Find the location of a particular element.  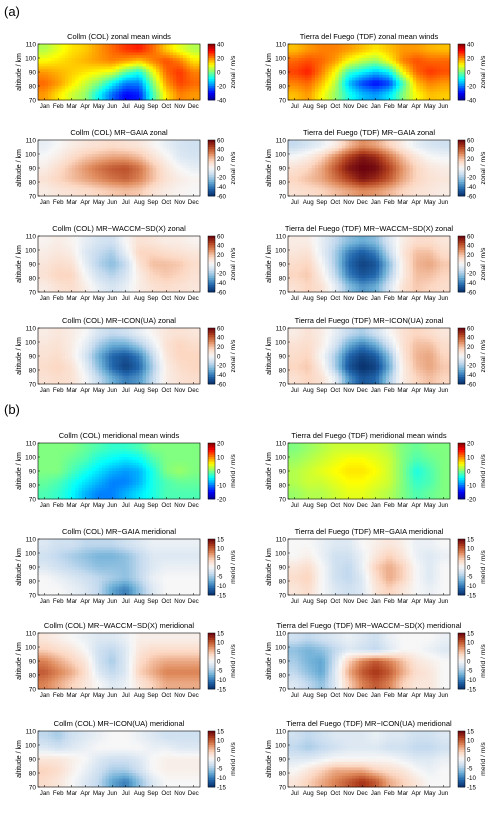

y-tick-label: 70 is located at coordinates (33, 100).